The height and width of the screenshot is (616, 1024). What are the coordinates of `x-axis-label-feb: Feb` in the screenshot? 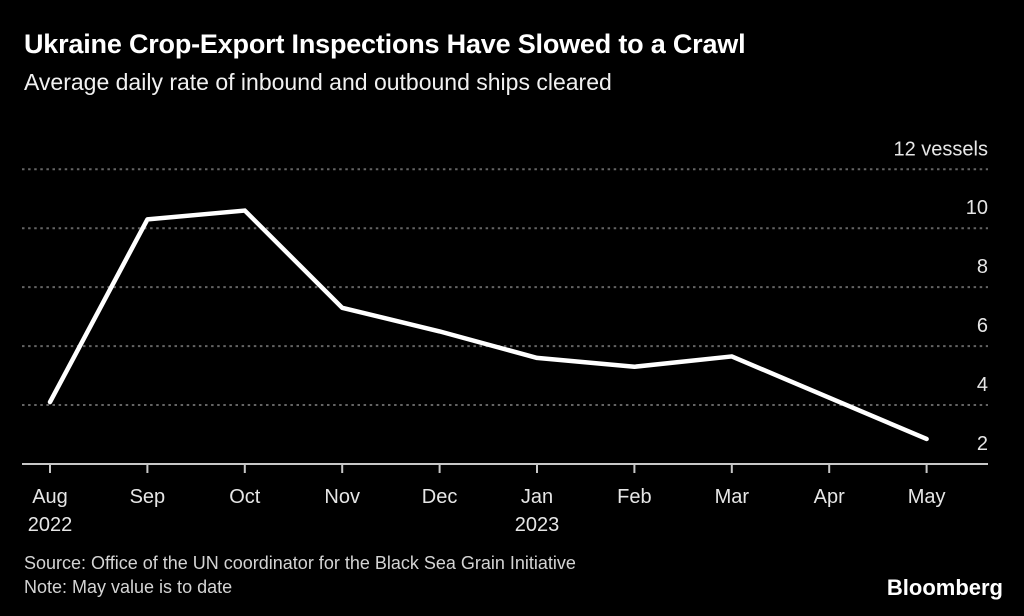 It's located at (634, 497).